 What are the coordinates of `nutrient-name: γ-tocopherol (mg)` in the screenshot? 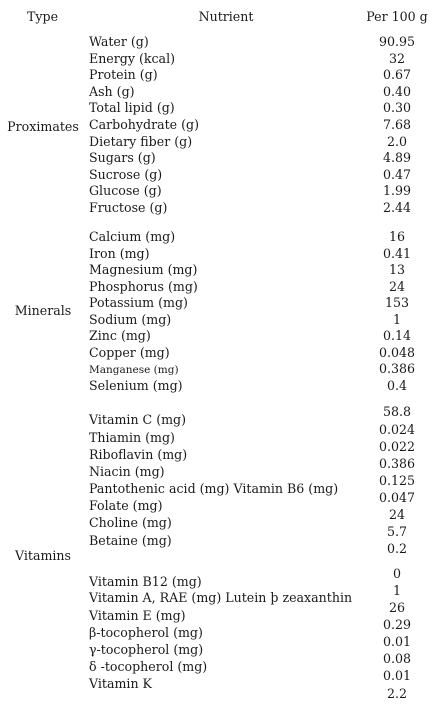 It's located at (146, 649).